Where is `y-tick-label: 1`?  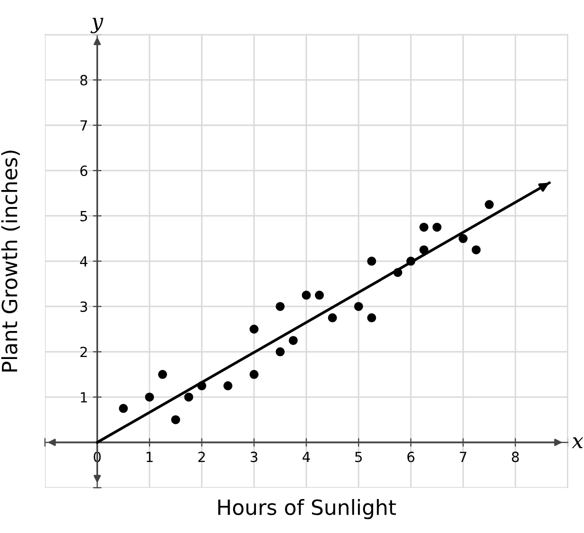 y-tick-label: 1 is located at coordinates (83, 397).